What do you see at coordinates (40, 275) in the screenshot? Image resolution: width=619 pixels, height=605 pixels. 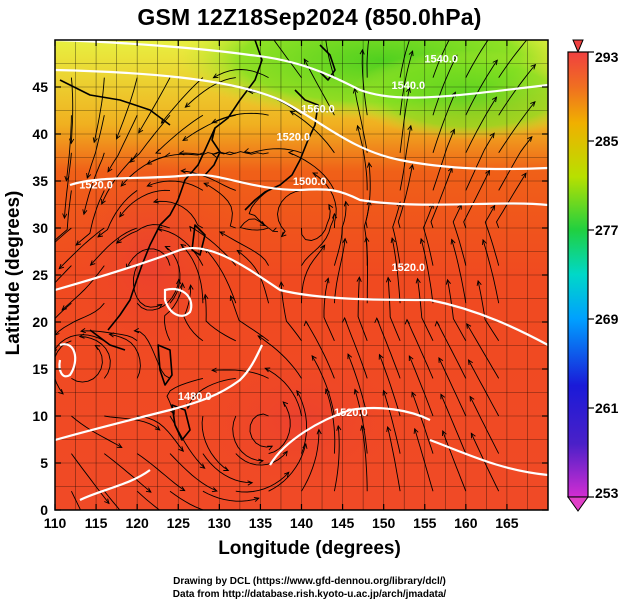 I see `y-tick-label: 25` at bounding box center [40, 275].